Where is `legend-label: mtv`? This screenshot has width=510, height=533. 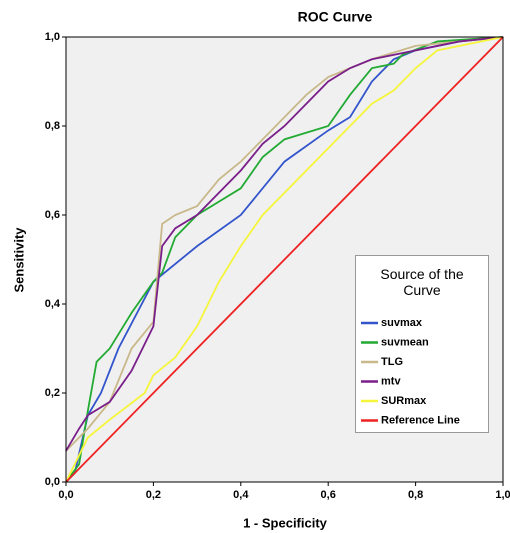 legend-label: mtv is located at coordinates (391, 381).